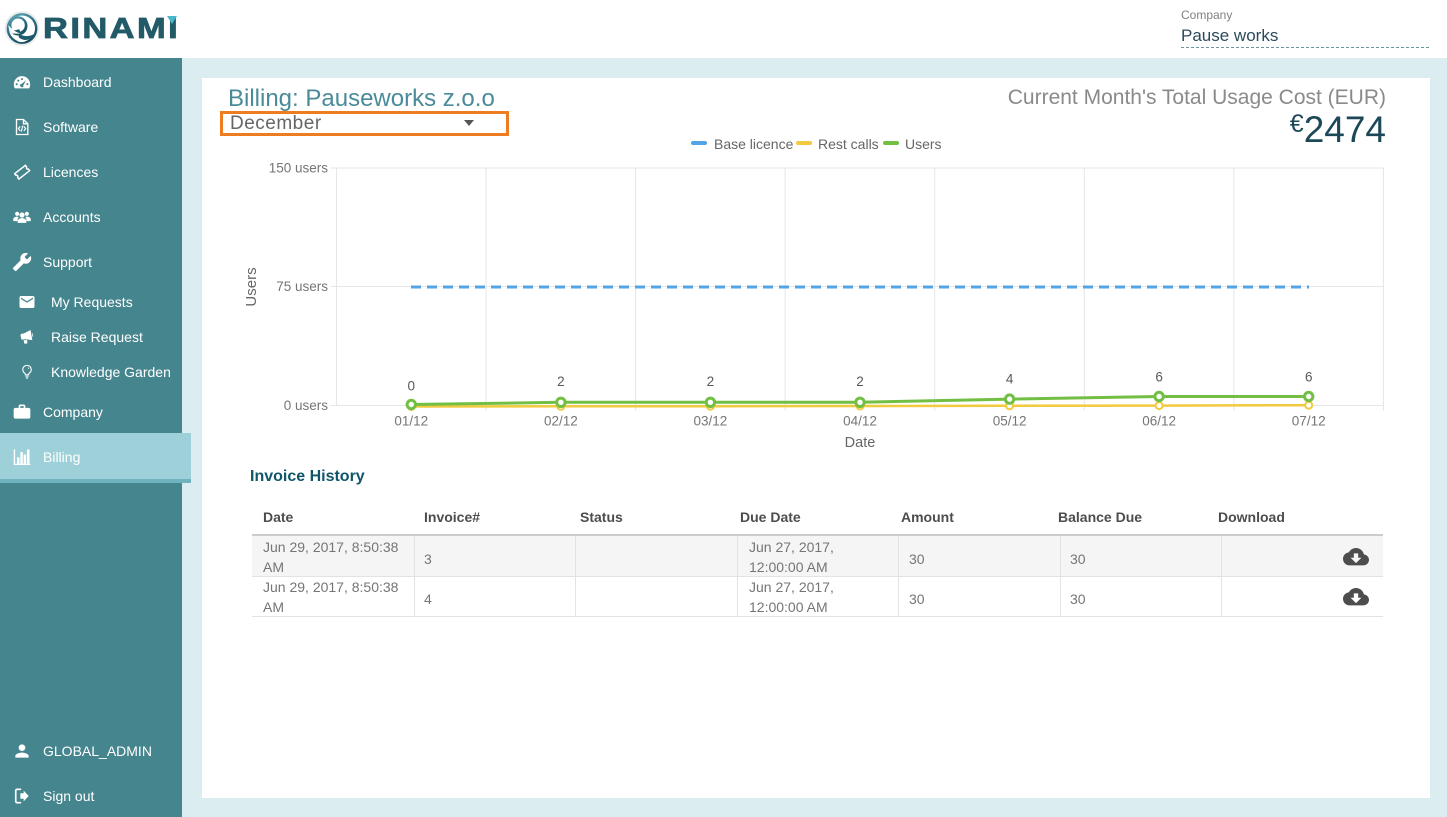  Describe the element at coordinates (711, 421) in the screenshot. I see `svg-text: 03/12` at that location.